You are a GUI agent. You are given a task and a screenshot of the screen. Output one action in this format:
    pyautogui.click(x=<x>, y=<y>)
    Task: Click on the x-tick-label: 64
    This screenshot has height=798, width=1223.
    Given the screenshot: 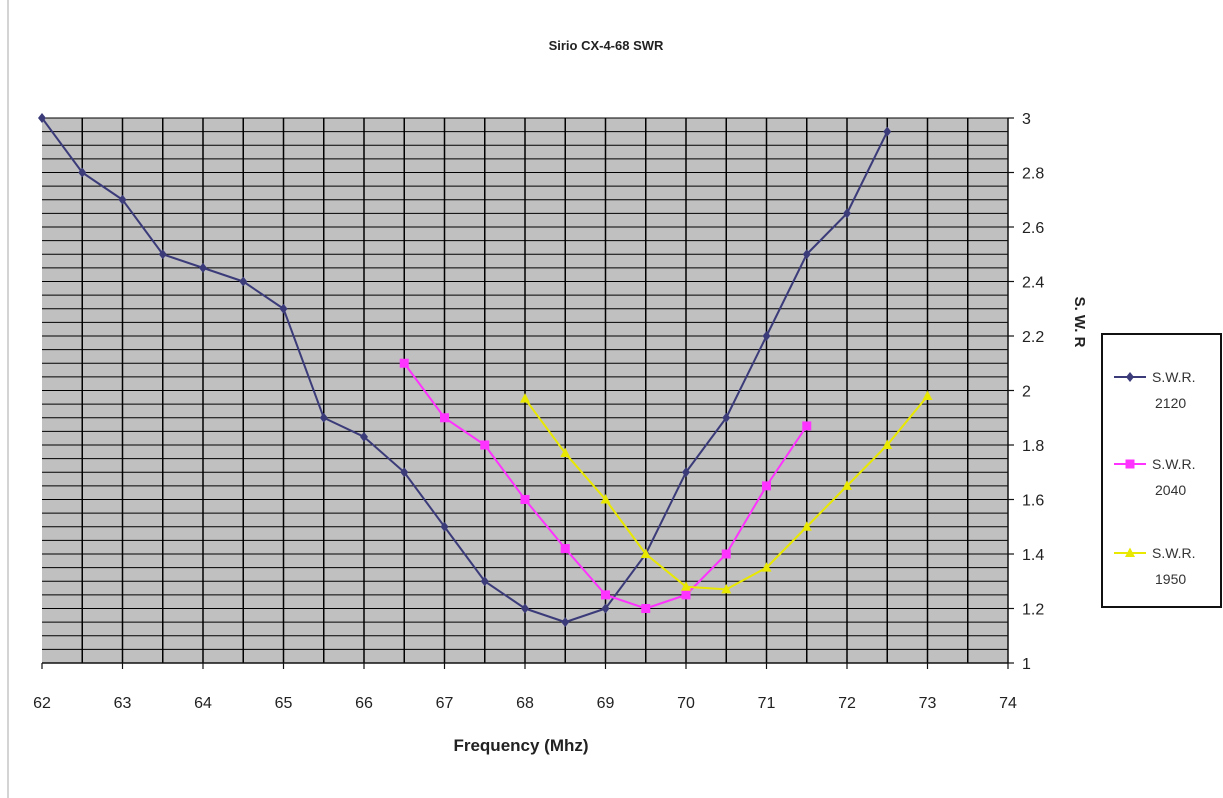 What is the action you would take?
    pyautogui.click(x=203, y=703)
    